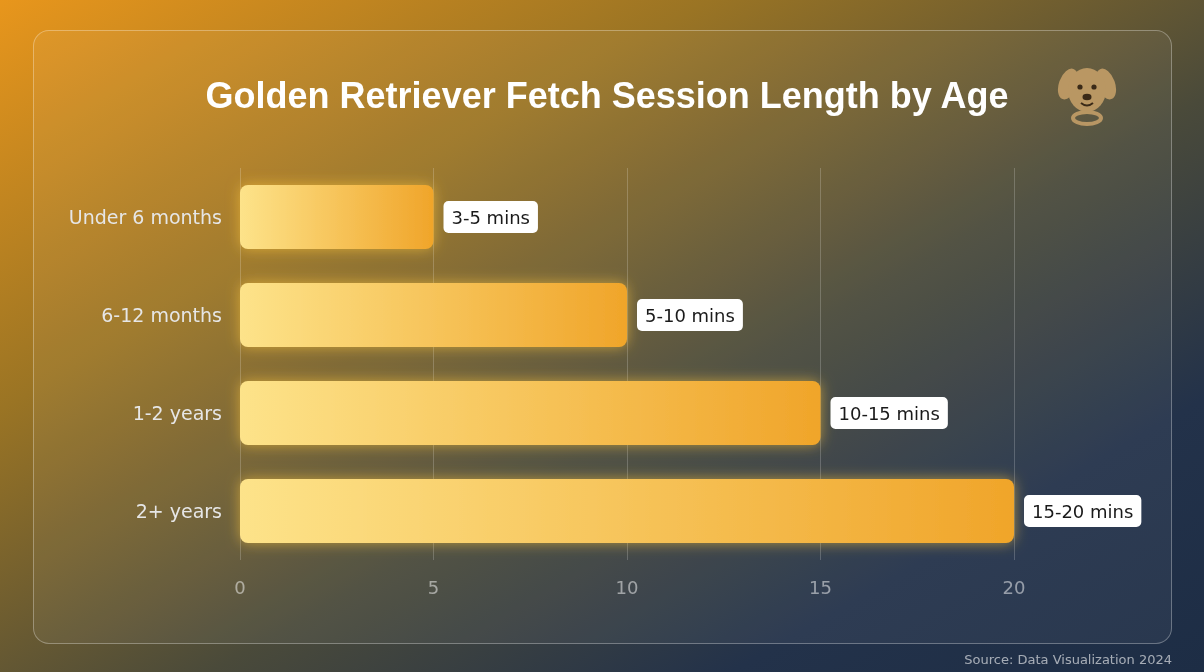 The height and width of the screenshot is (672, 1204). Describe the element at coordinates (433, 587) in the screenshot. I see `x-tick-label: 5` at that location.